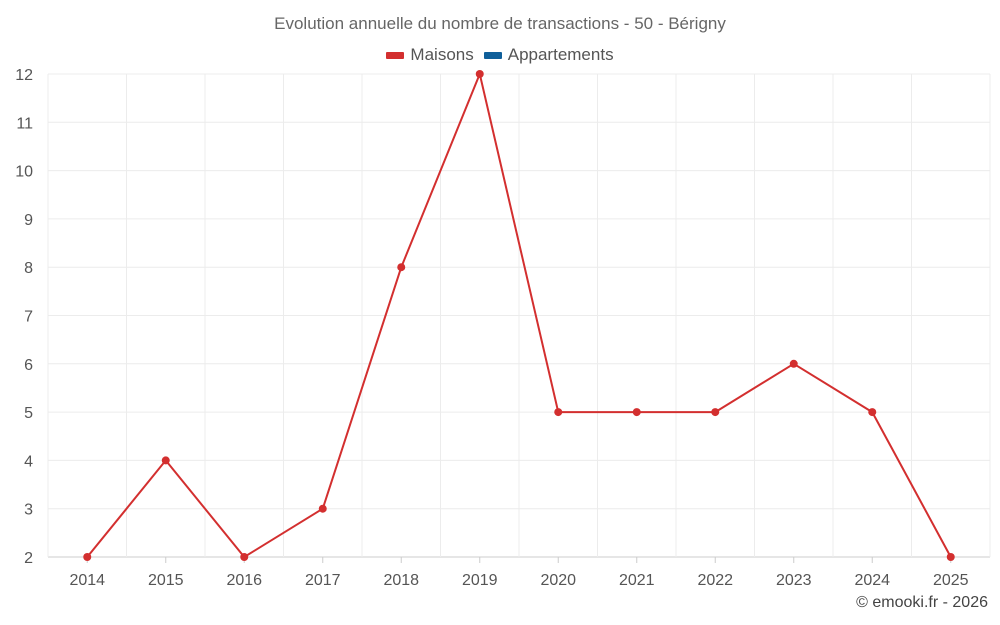  I want to click on y-tick-label: 8, so click(28, 268).